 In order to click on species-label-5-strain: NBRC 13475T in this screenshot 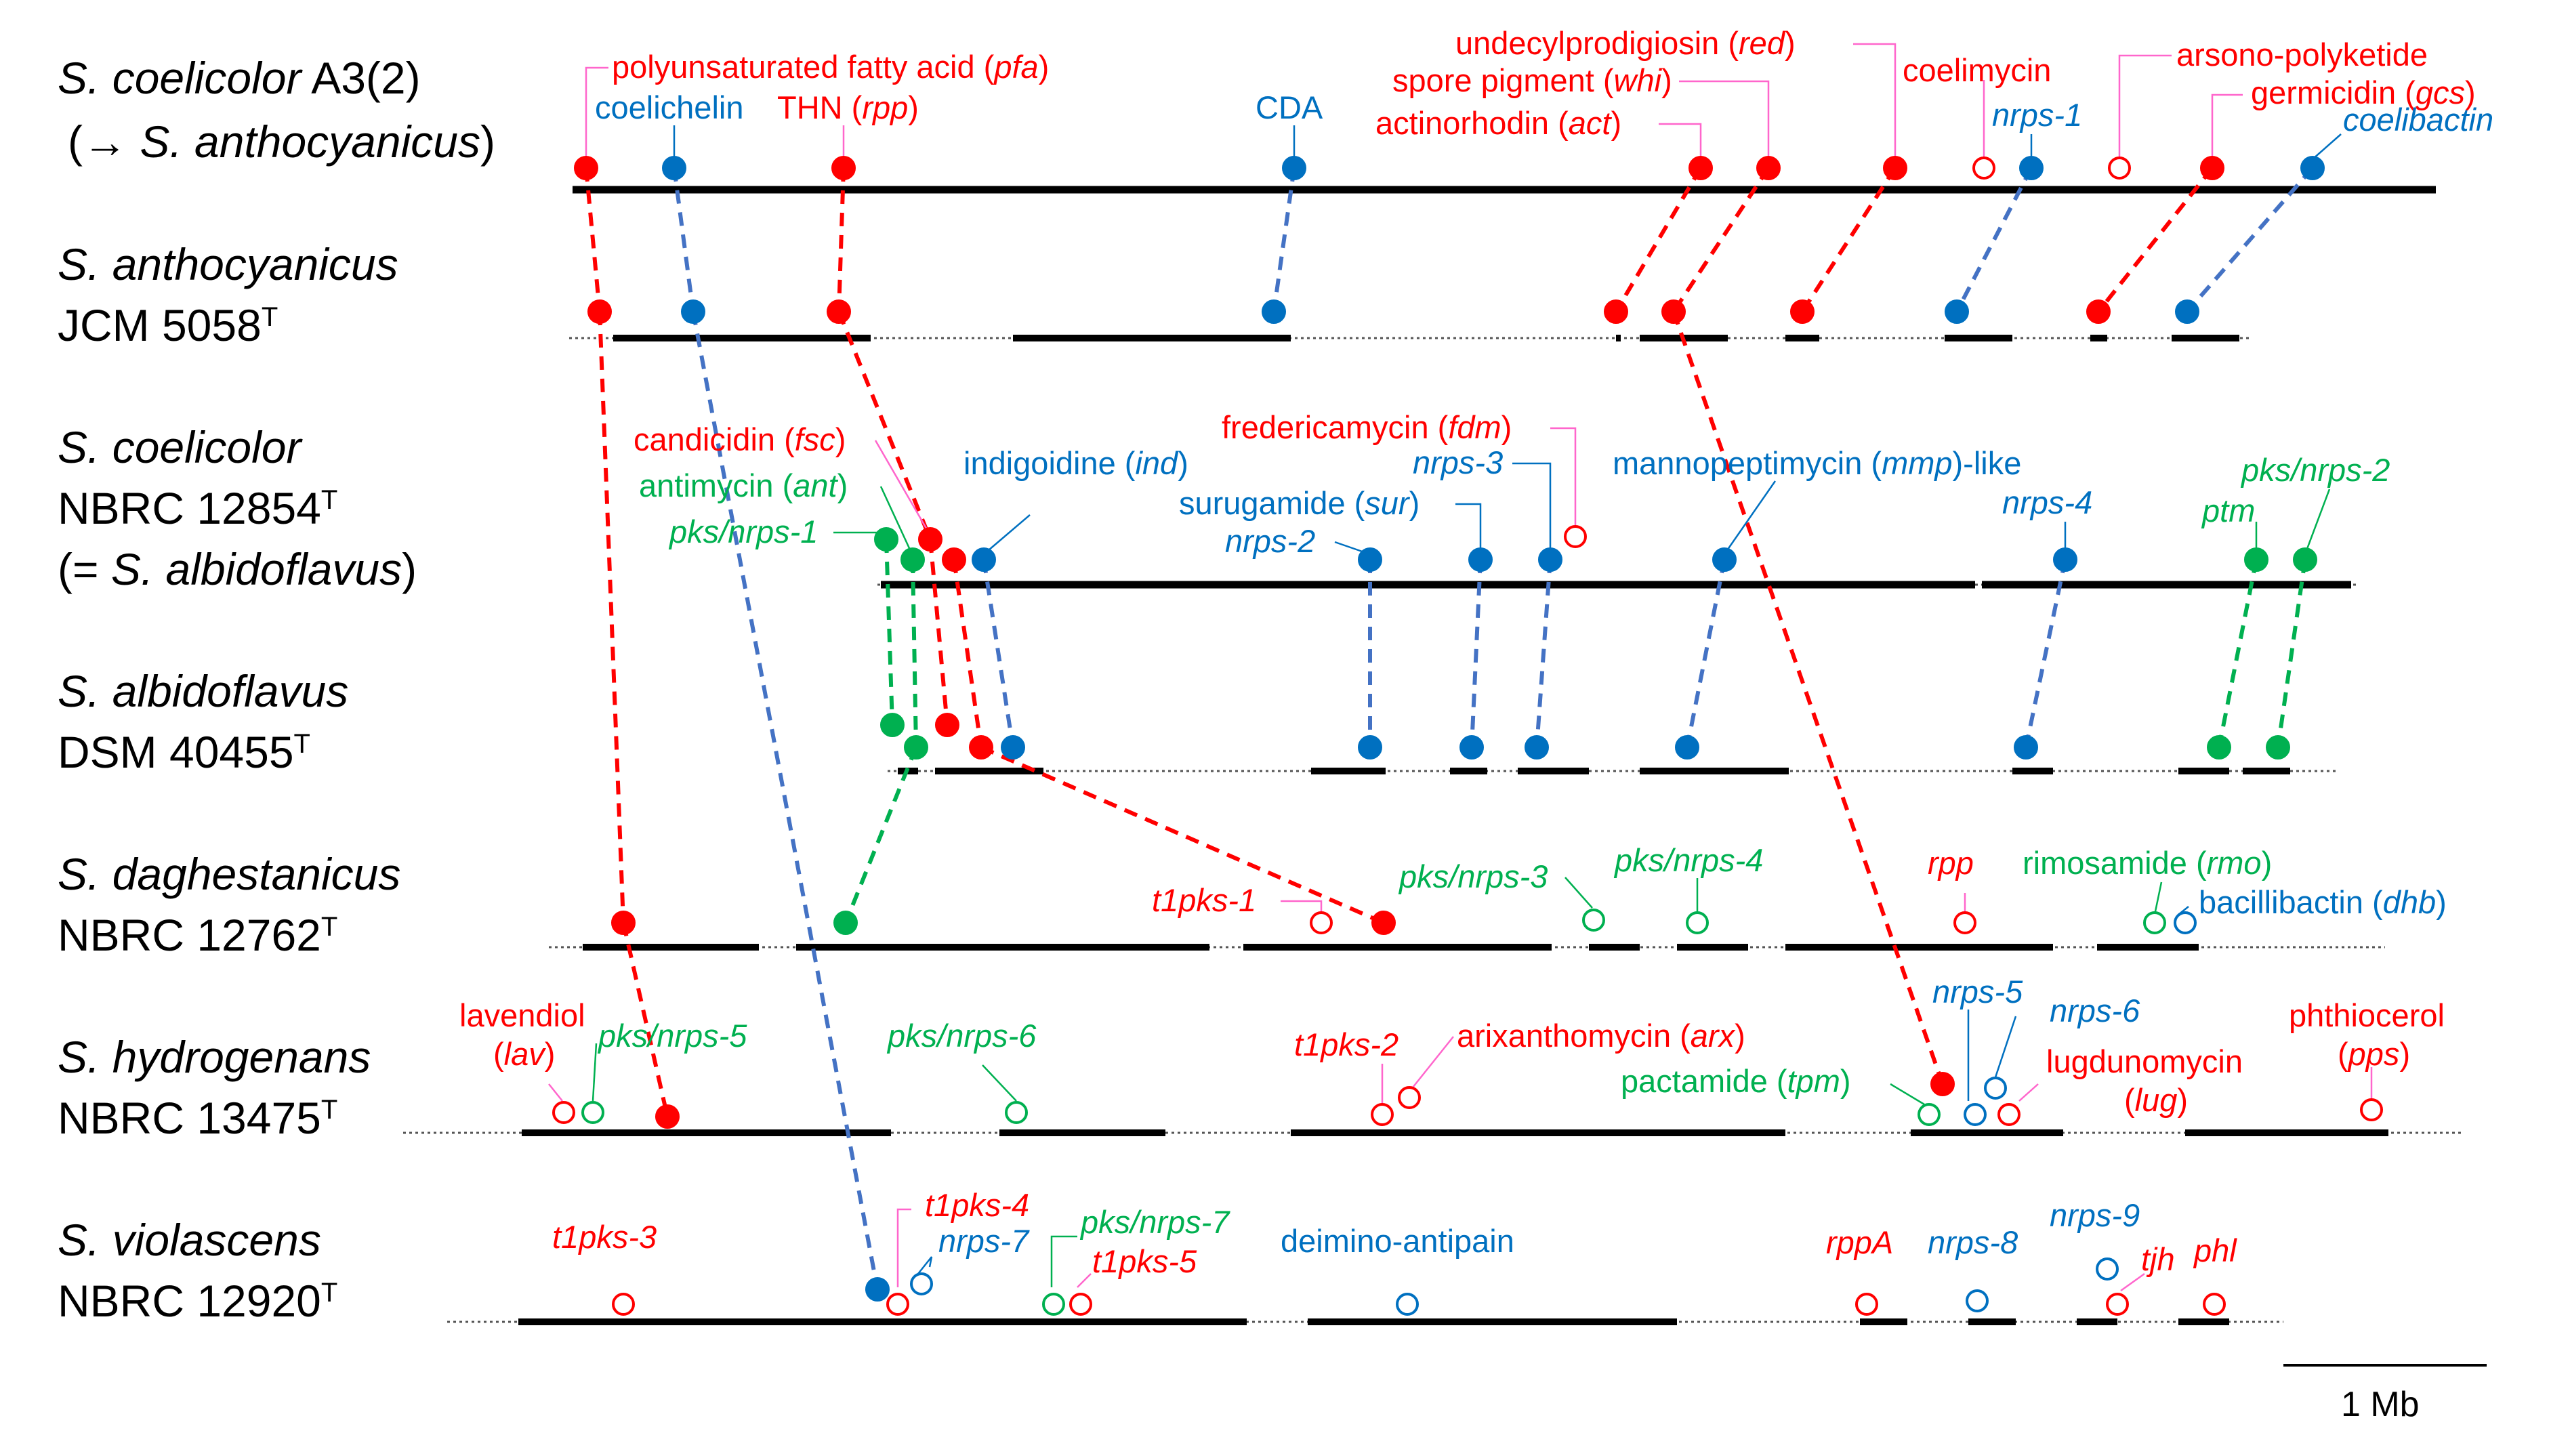, I will do `click(197, 1118)`.